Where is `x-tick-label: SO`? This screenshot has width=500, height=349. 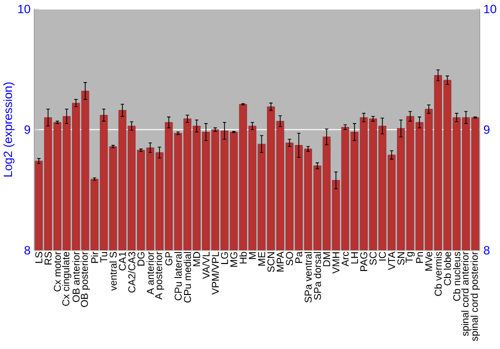
x-tick-label: SO is located at coordinates (290, 259).